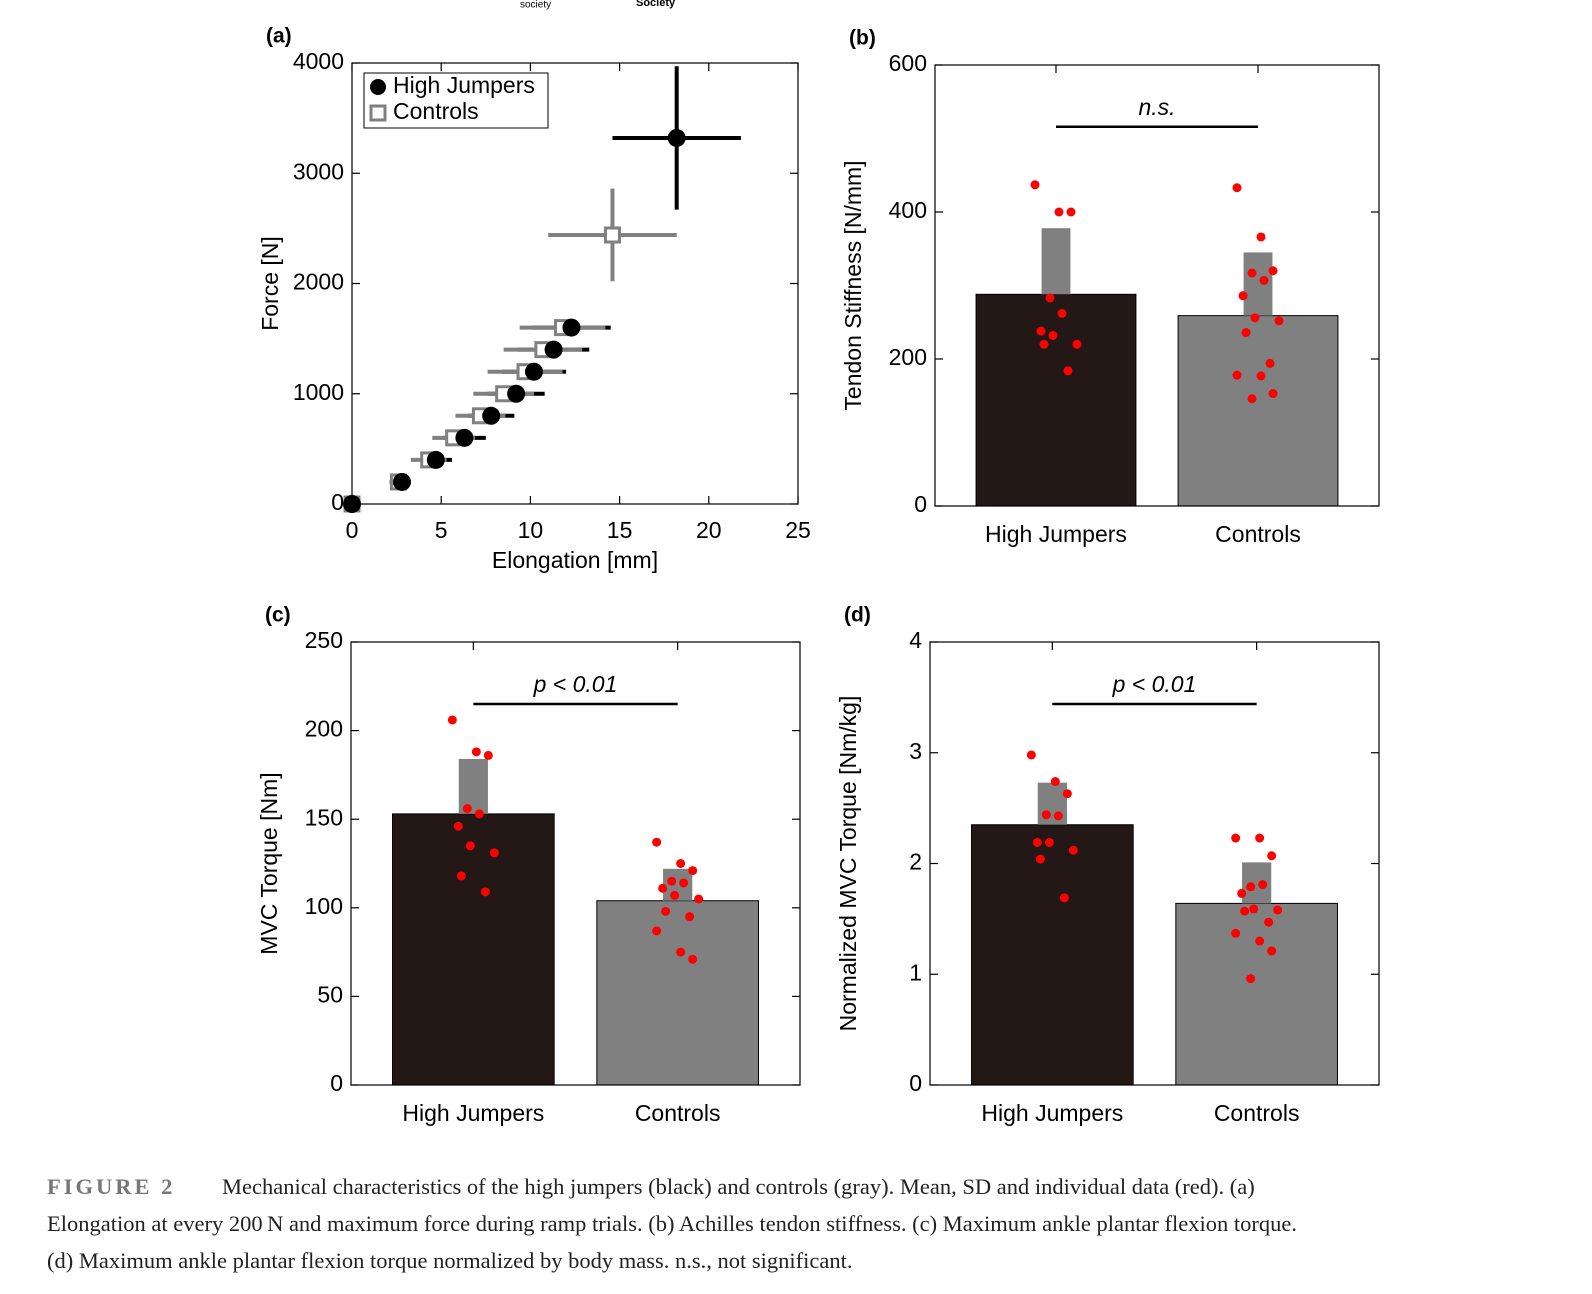 This screenshot has height=1294, width=1592. What do you see at coordinates (798, 530) in the screenshot?
I see `x-tick-label: 25` at bounding box center [798, 530].